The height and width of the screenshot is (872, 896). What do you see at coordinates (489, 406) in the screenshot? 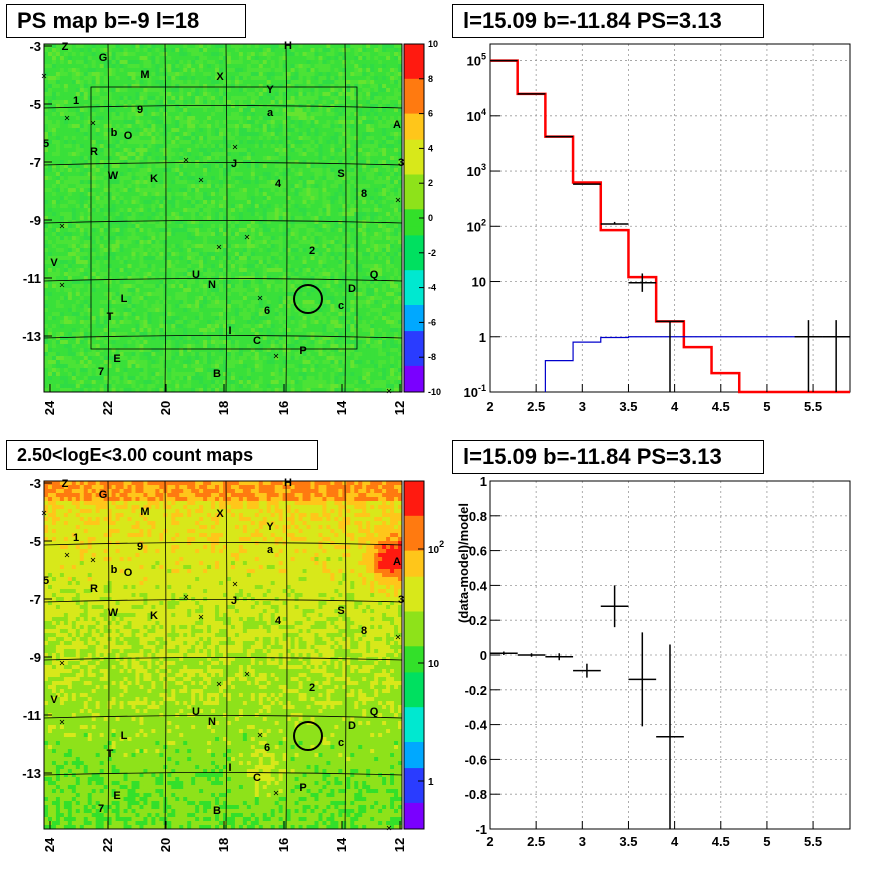
I see `x-tick-label: 2` at bounding box center [489, 406].